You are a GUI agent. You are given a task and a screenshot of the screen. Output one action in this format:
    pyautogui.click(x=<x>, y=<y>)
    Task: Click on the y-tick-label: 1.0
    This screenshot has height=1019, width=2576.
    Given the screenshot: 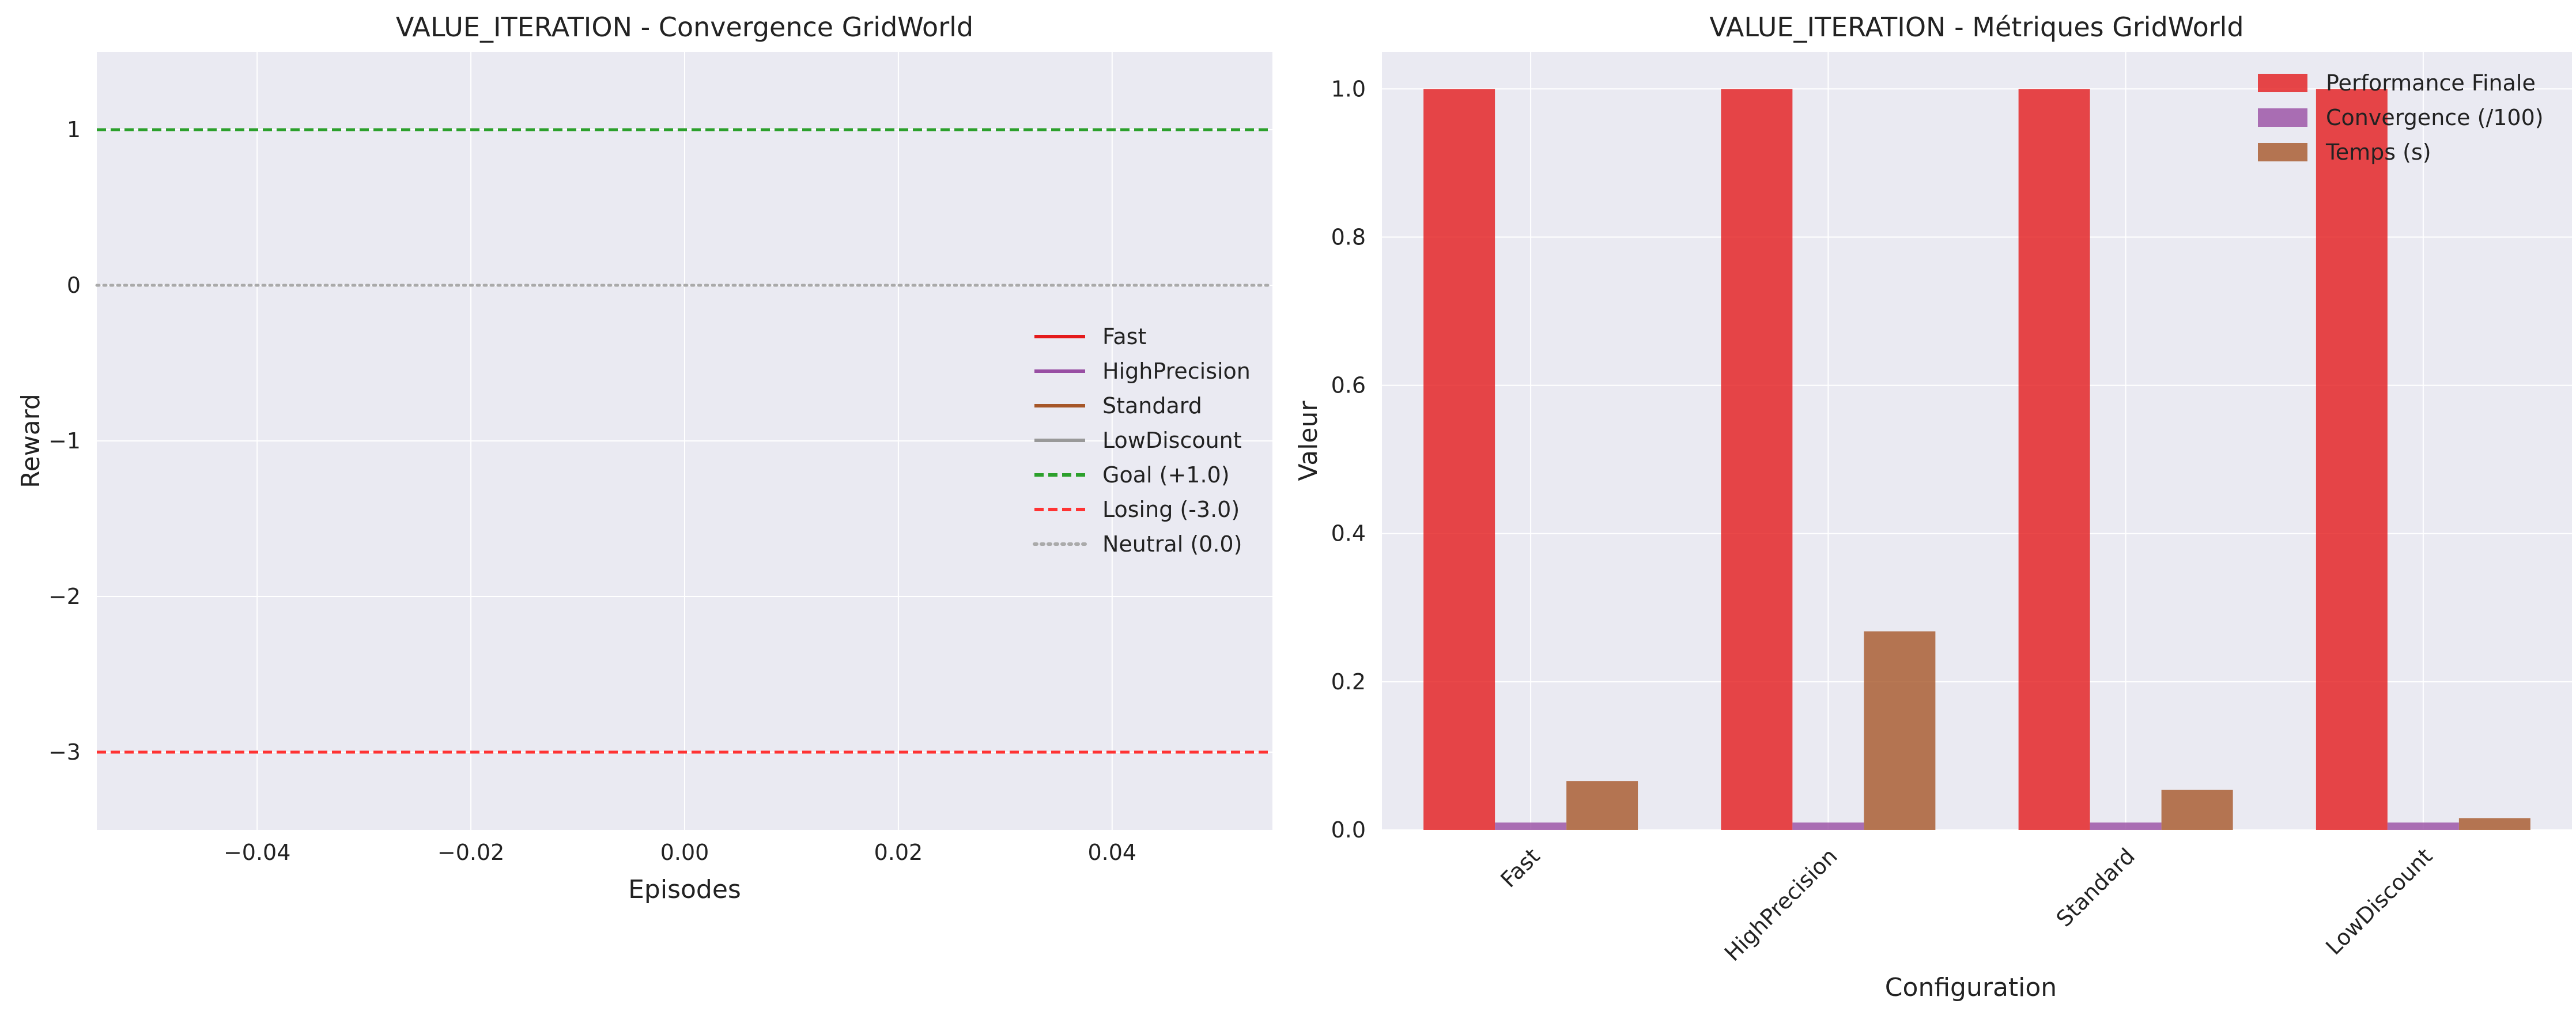 What is the action you would take?
    pyautogui.click(x=1349, y=88)
    